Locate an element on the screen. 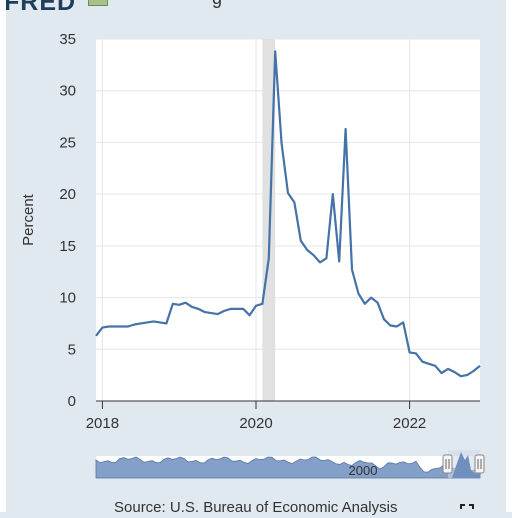 The width and height of the screenshot is (512, 518). navigator-year-label: 2000 is located at coordinates (363, 470).